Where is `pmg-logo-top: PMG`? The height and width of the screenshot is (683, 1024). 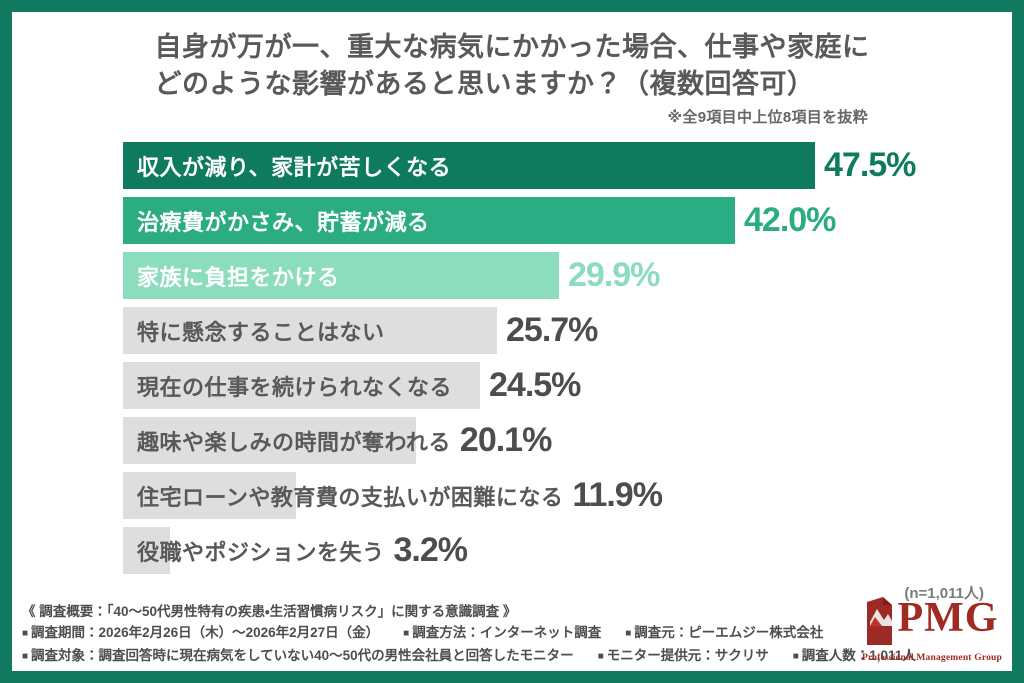 pmg-logo-top: PMG is located at coordinates (932, 623).